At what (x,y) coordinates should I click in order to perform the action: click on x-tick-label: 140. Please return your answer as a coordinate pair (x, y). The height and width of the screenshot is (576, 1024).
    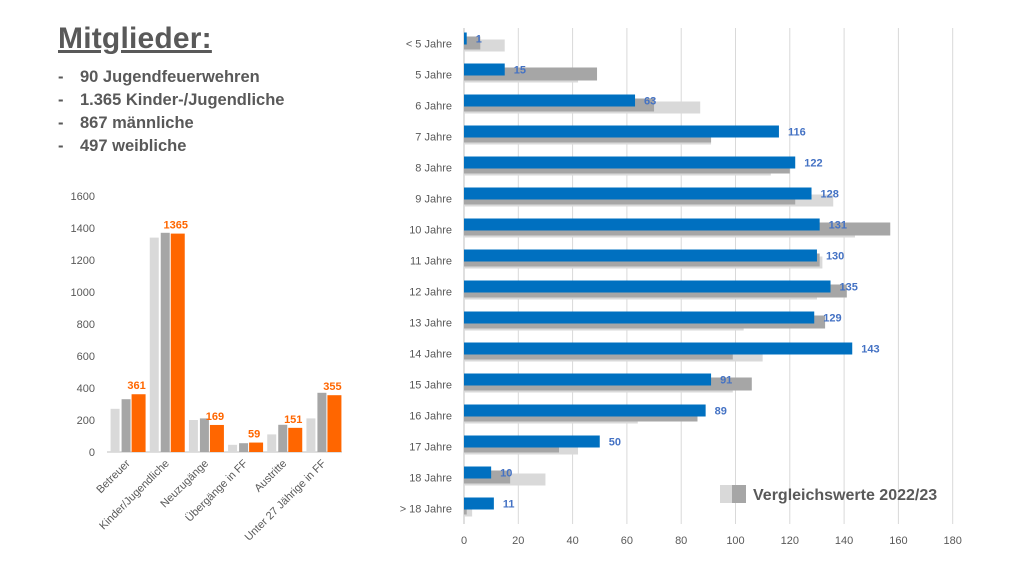
    Looking at the image, I should click on (844, 541).